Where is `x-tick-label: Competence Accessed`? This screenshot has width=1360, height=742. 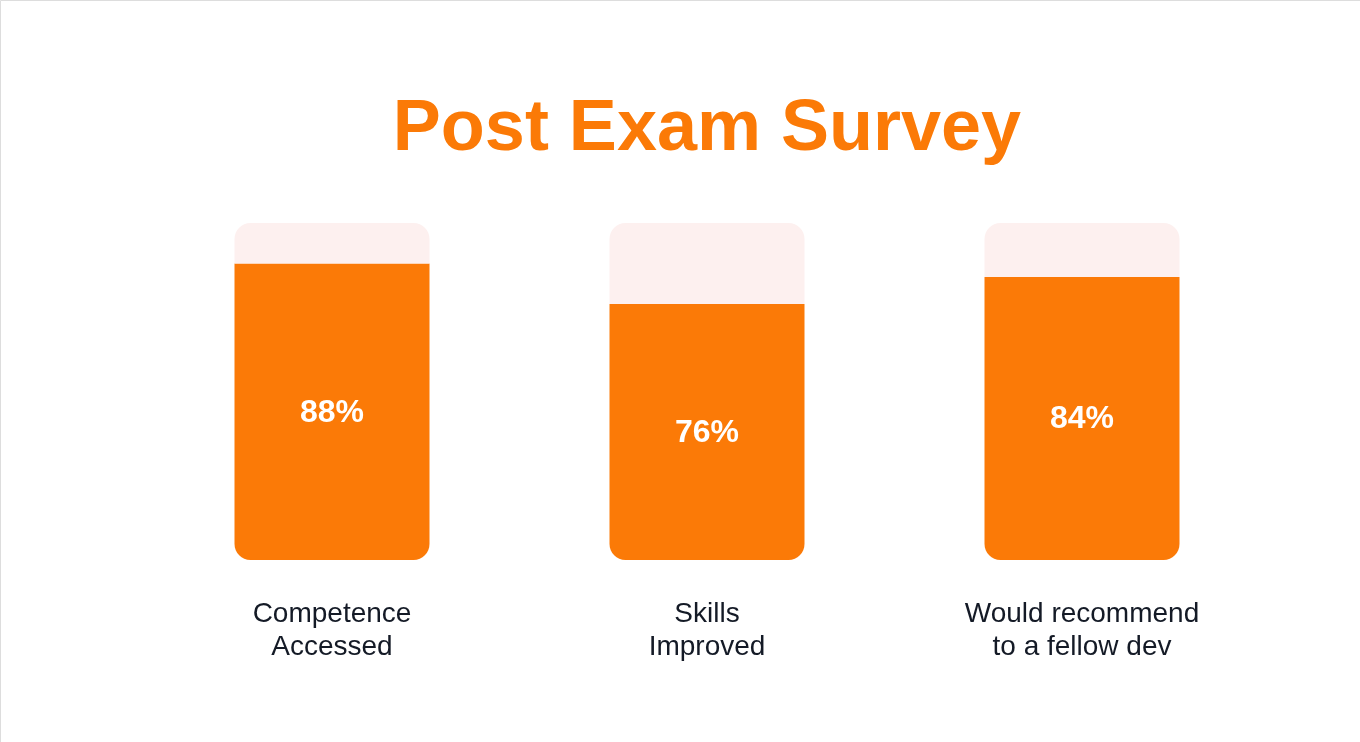
x-tick-label: Competence Accessed is located at coordinates (332, 629).